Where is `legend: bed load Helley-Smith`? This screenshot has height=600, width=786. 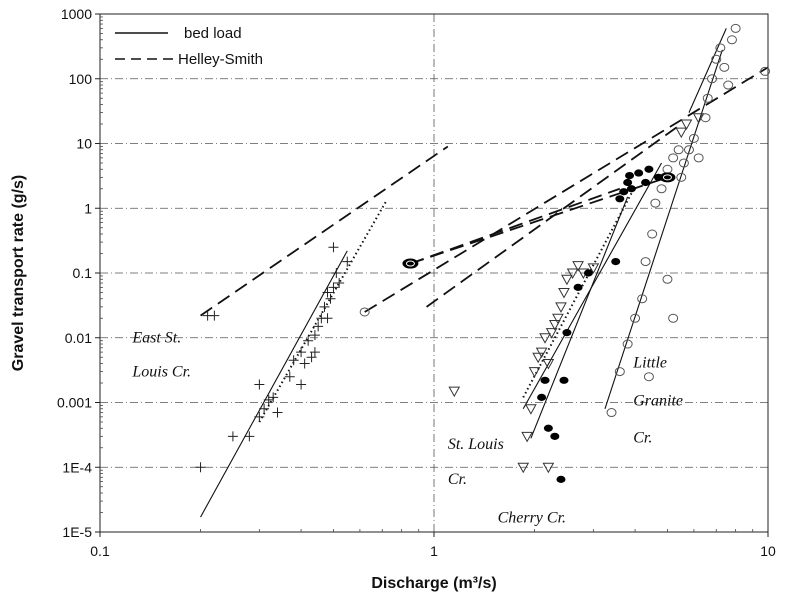 legend: bed load Helley-Smith is located at coordinates (201, 47).